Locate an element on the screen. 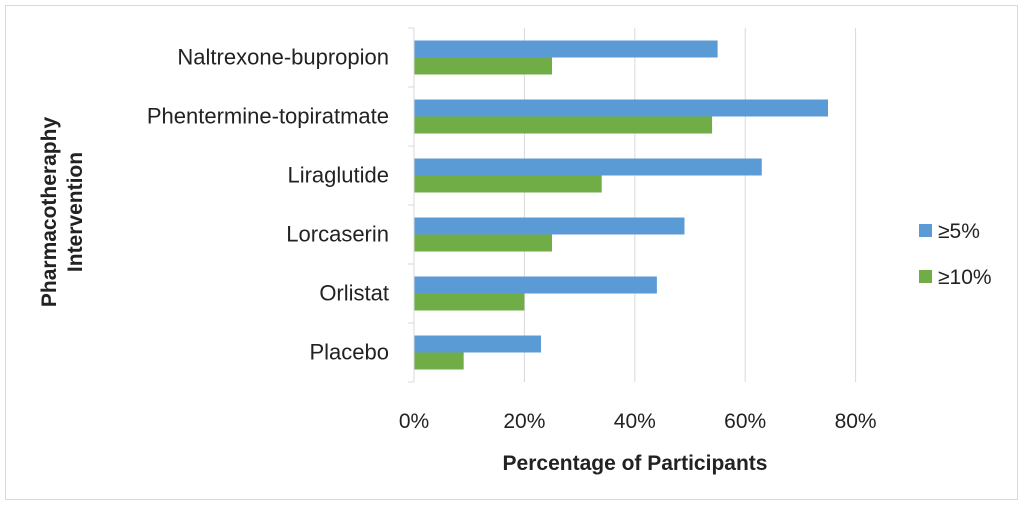  x-tick-label: 20% is located at coordinates (524, 421).